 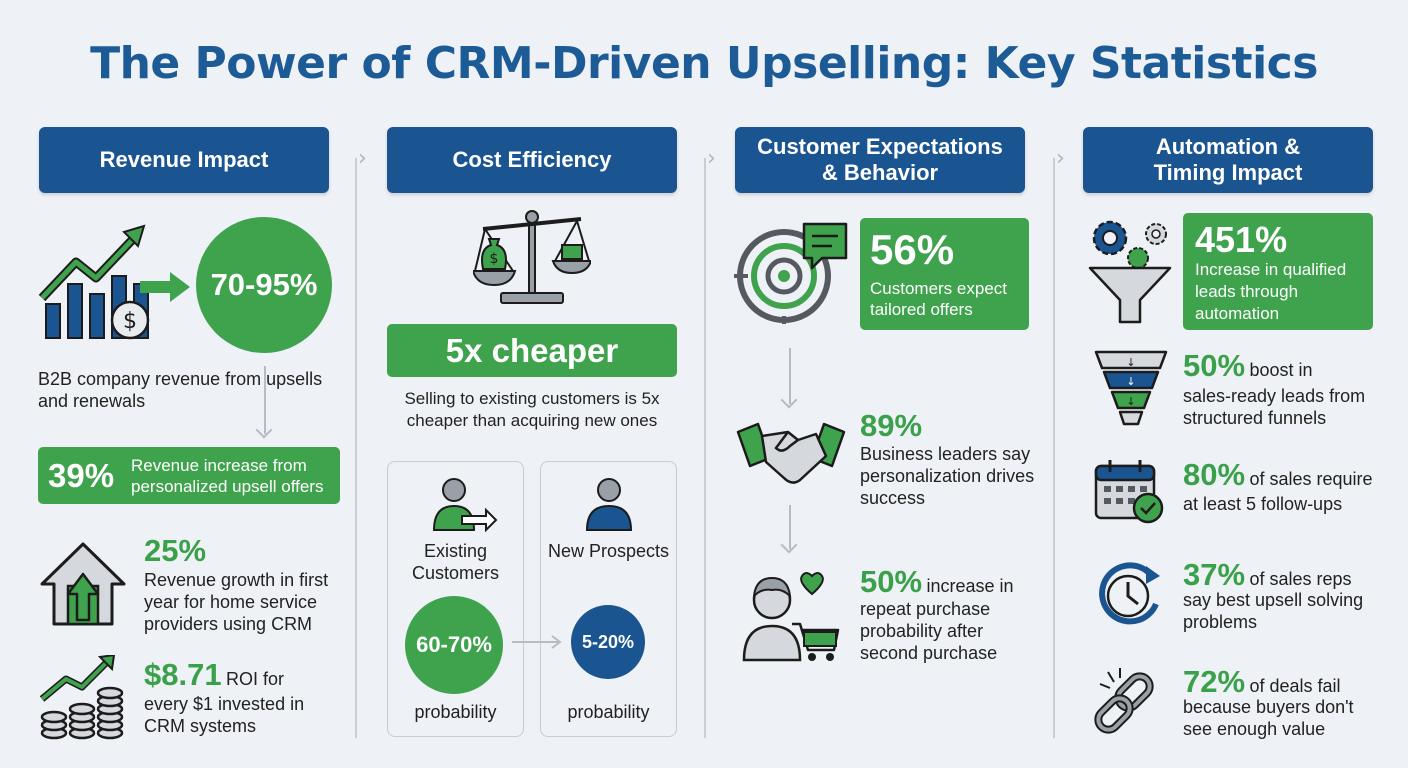 I want to click on stat-inline-text: boost in, so click(x=1281, y=370).